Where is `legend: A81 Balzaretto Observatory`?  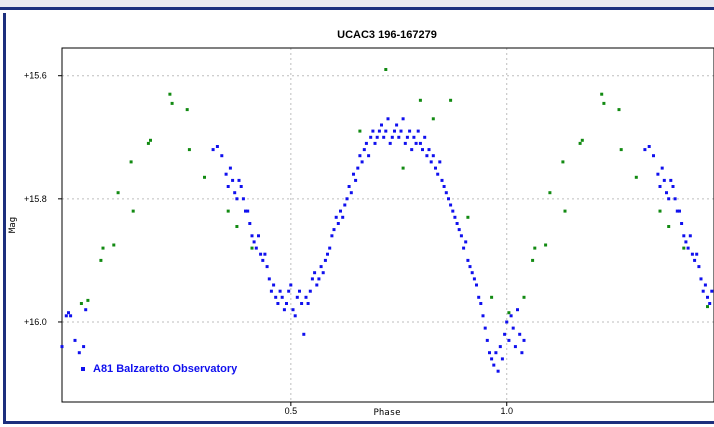 legend: A81 Balzaretto Observatory is located at coordinates (159, 369).